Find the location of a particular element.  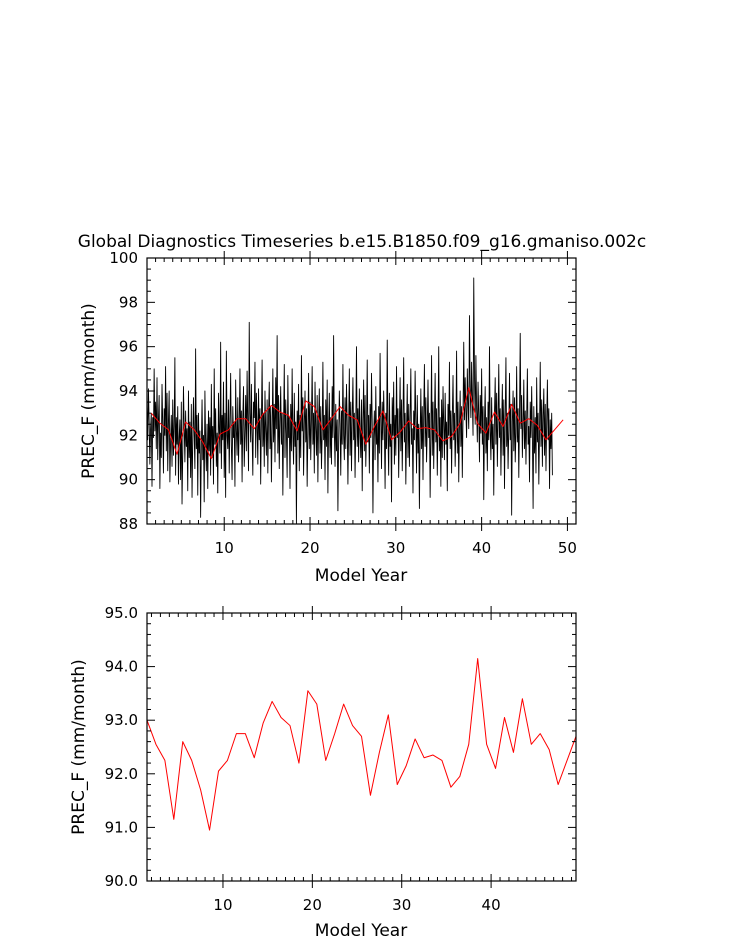

bottom-series-annual-mean-line is located at coordinates (361, 744).